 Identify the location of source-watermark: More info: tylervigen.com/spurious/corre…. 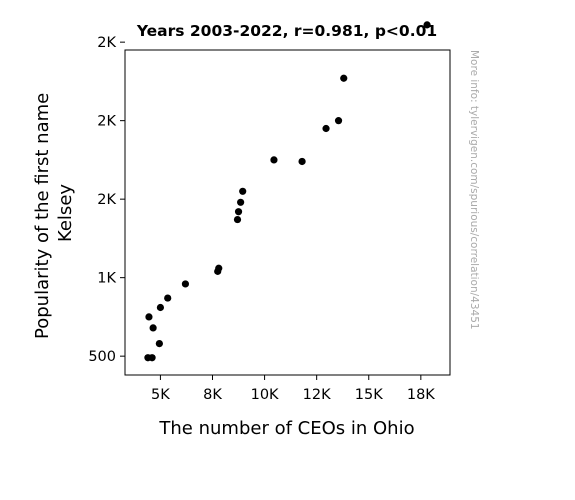
(474, 190).